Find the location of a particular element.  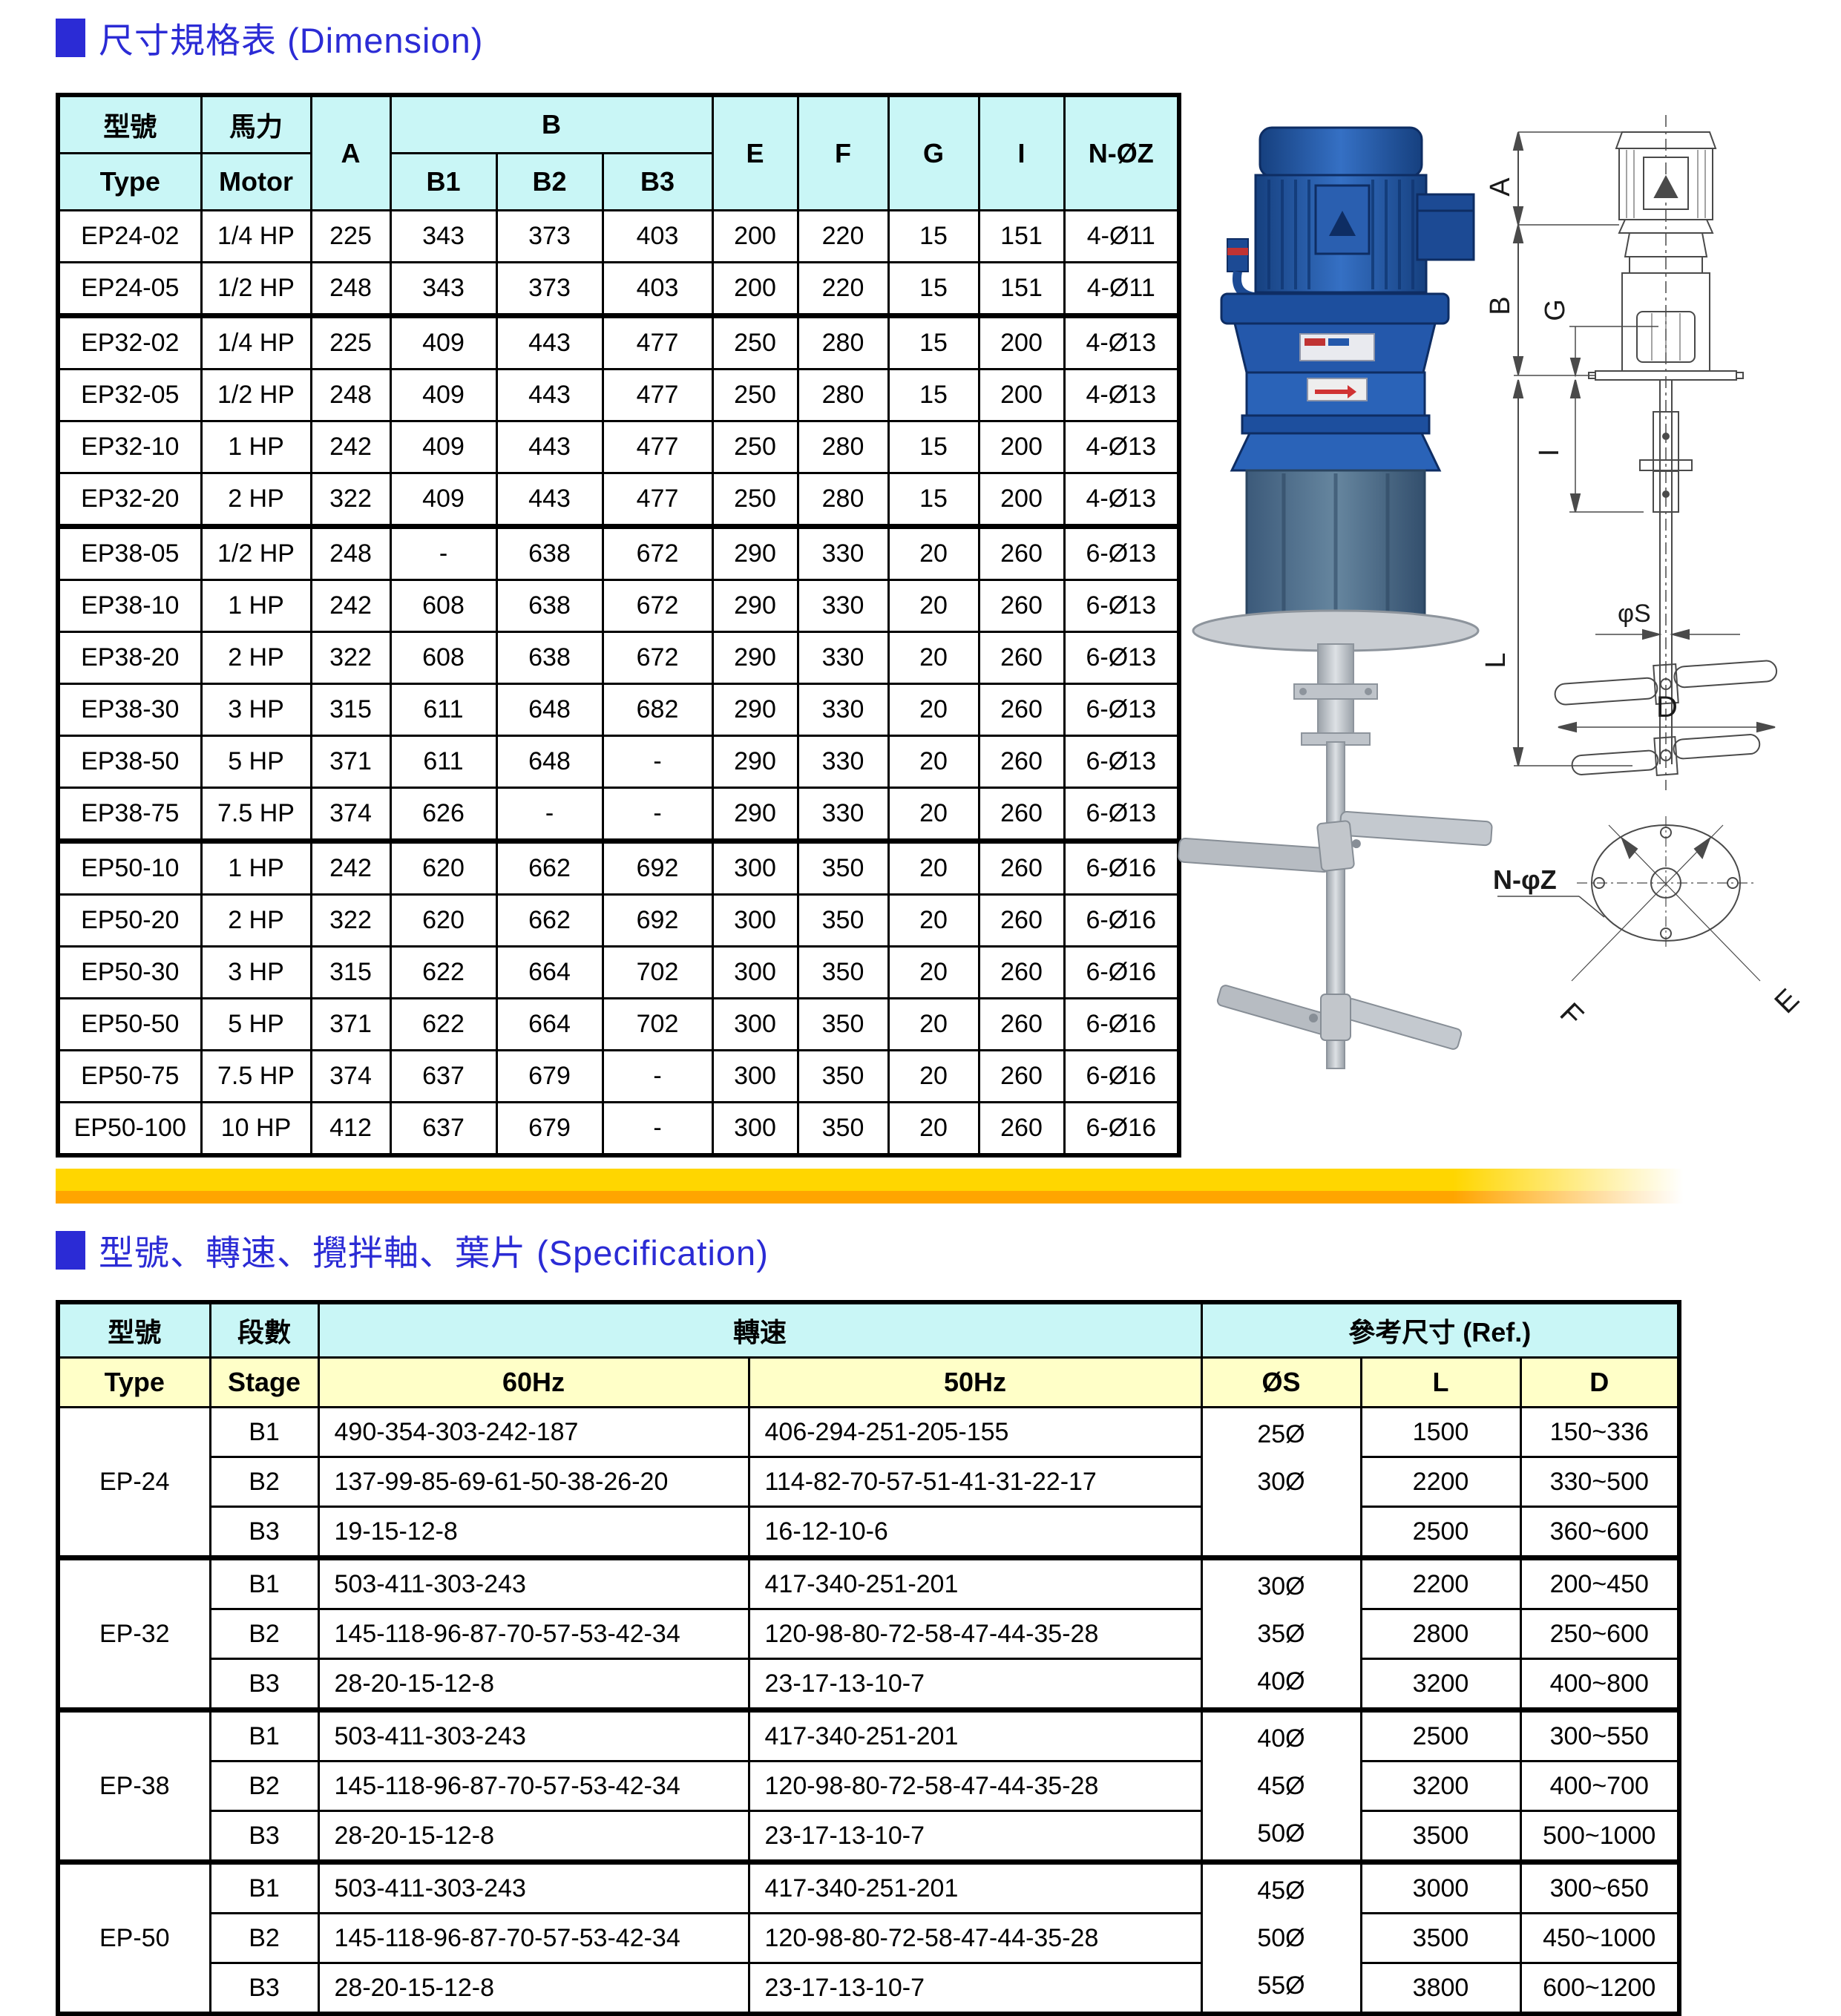

type-cell: EP32-05 is located at coordinates (129, 395).